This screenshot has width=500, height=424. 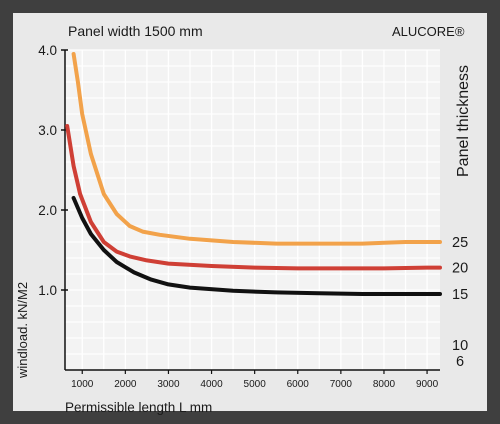 What do you see at coordinates (211, 384) in the screenshot?
I see `x-tick-label: 4000` at bounding box center [211, 384].